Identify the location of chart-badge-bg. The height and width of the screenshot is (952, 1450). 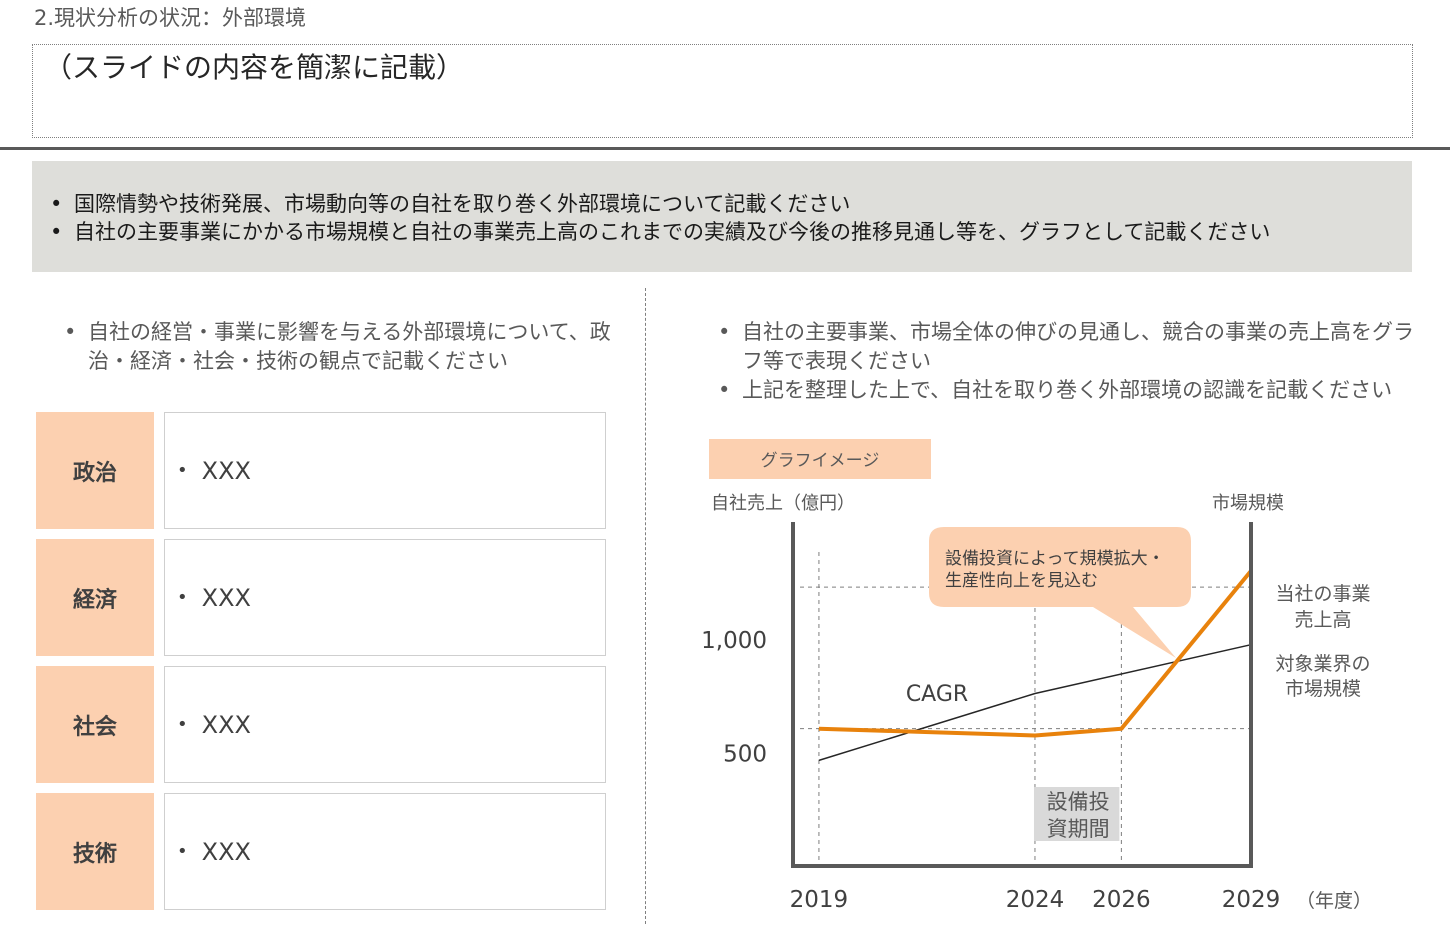
(820, 459).